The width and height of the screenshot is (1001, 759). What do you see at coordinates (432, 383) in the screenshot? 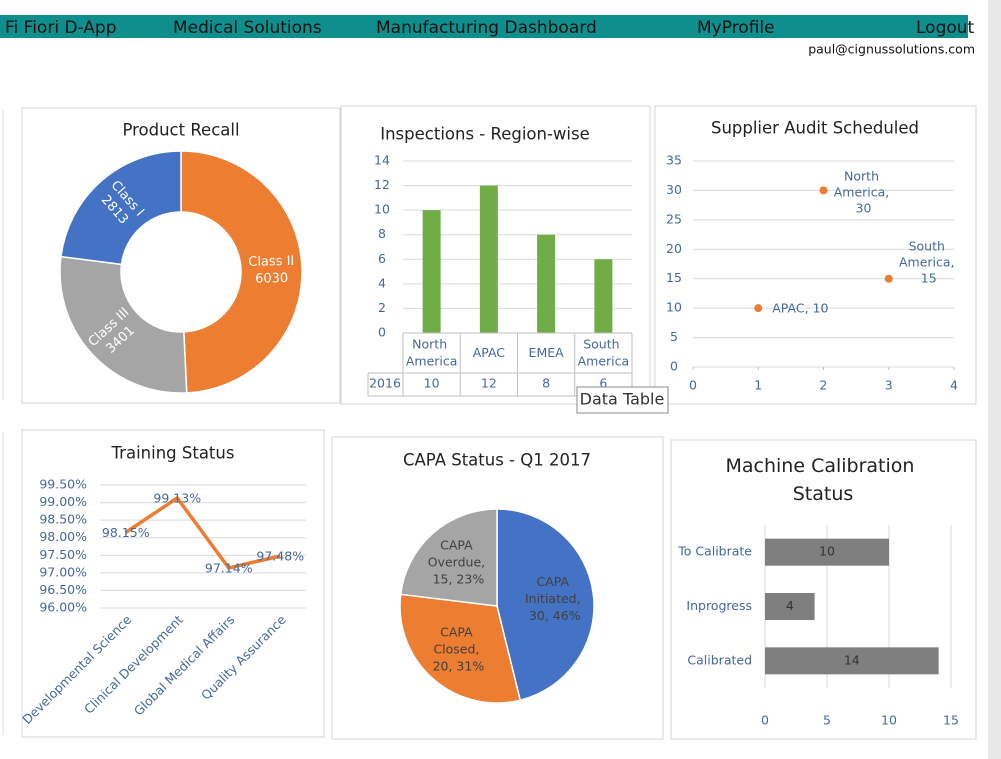
I see `table-value: 10` at bounding box center [432, 383].